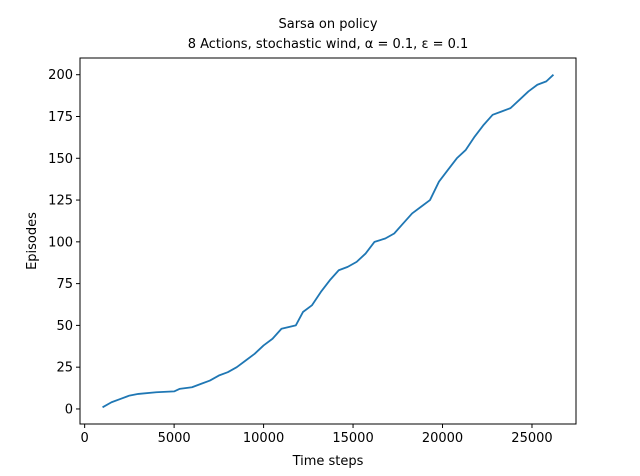 This screenshot has width=640, height=476. Describe the element at coordinates (174, 438) in the screenshot. I see `x-tick-label: 5000` at that location.